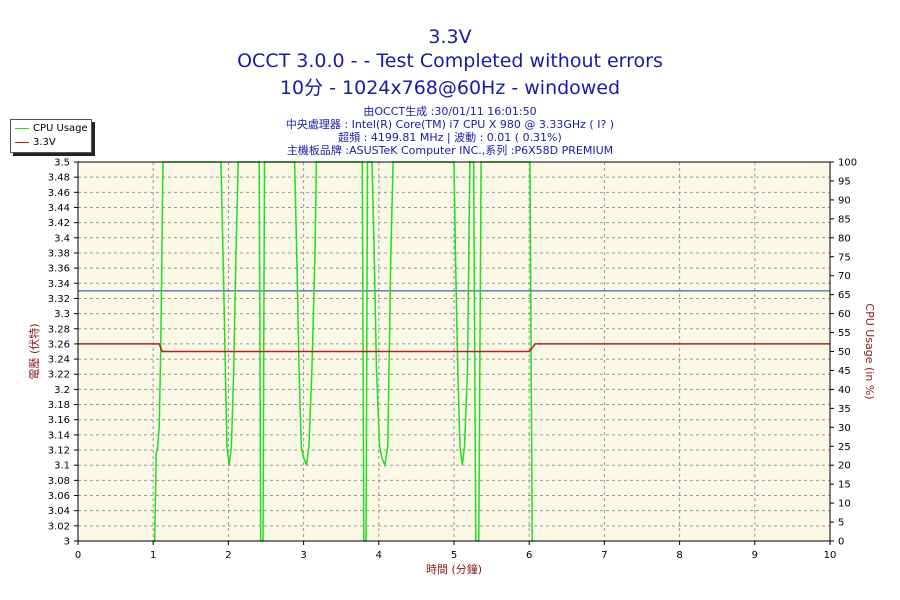  What do you see at coordinates (844, 219) in the screenshot?
I see `y2-tick-label: 85` at bounding box center [844, 219].